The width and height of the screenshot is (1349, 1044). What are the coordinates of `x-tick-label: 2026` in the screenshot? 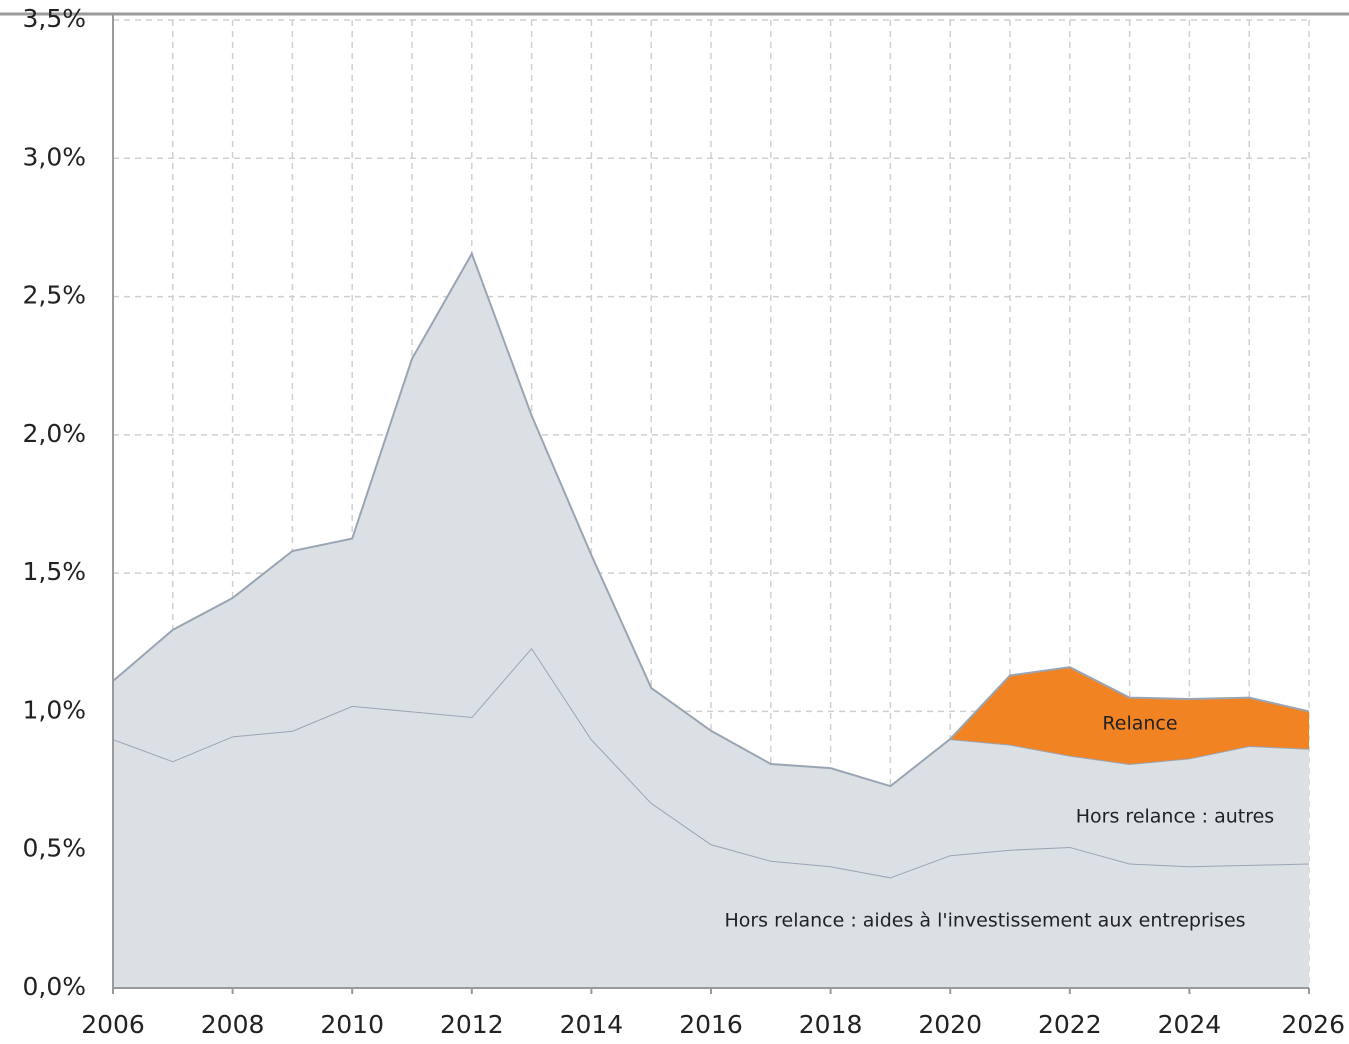 It's located at (1313, 1024).